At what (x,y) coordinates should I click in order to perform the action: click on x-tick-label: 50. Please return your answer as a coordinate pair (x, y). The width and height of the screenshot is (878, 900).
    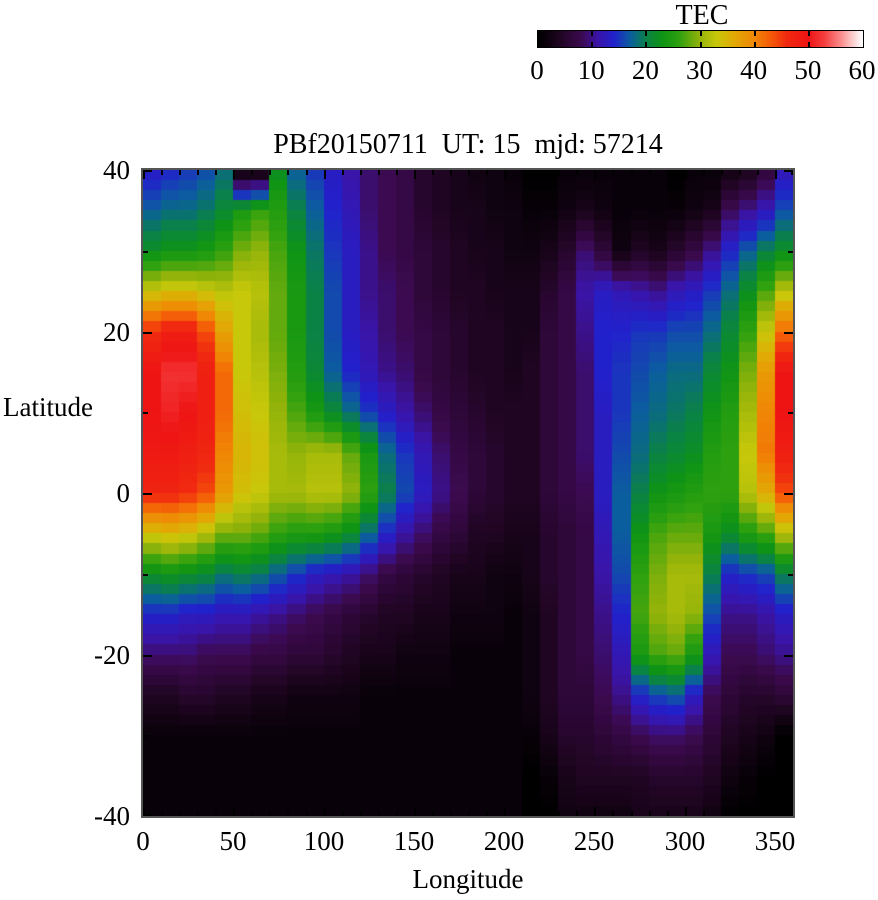
    Looking at the image, I should click on (233, 841).